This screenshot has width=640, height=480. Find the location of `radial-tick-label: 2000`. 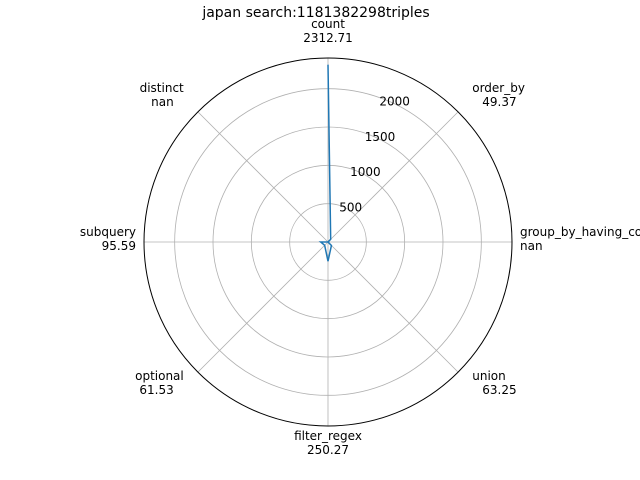

radial-tick-label: 2000 is located at coordinates (394, 101).